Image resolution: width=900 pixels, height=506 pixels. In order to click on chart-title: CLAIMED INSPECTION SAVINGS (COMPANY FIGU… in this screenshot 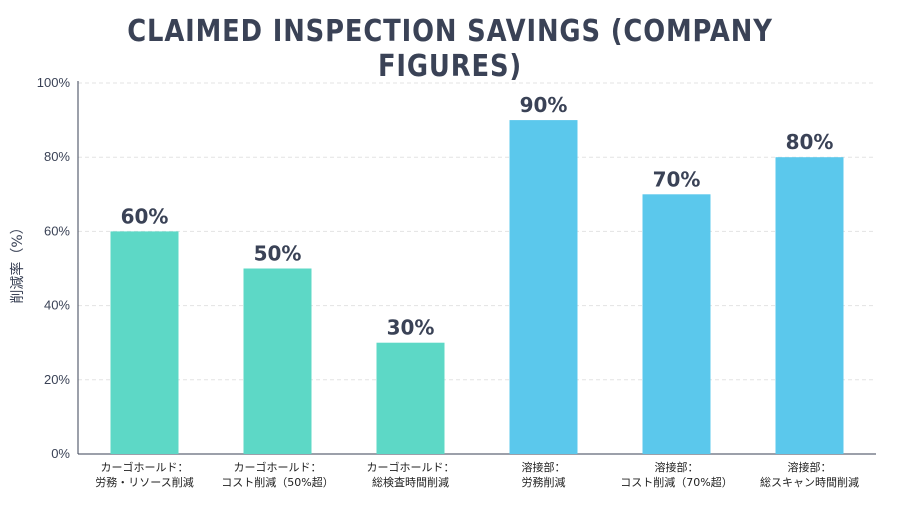, I will do `click(450, 49)`.